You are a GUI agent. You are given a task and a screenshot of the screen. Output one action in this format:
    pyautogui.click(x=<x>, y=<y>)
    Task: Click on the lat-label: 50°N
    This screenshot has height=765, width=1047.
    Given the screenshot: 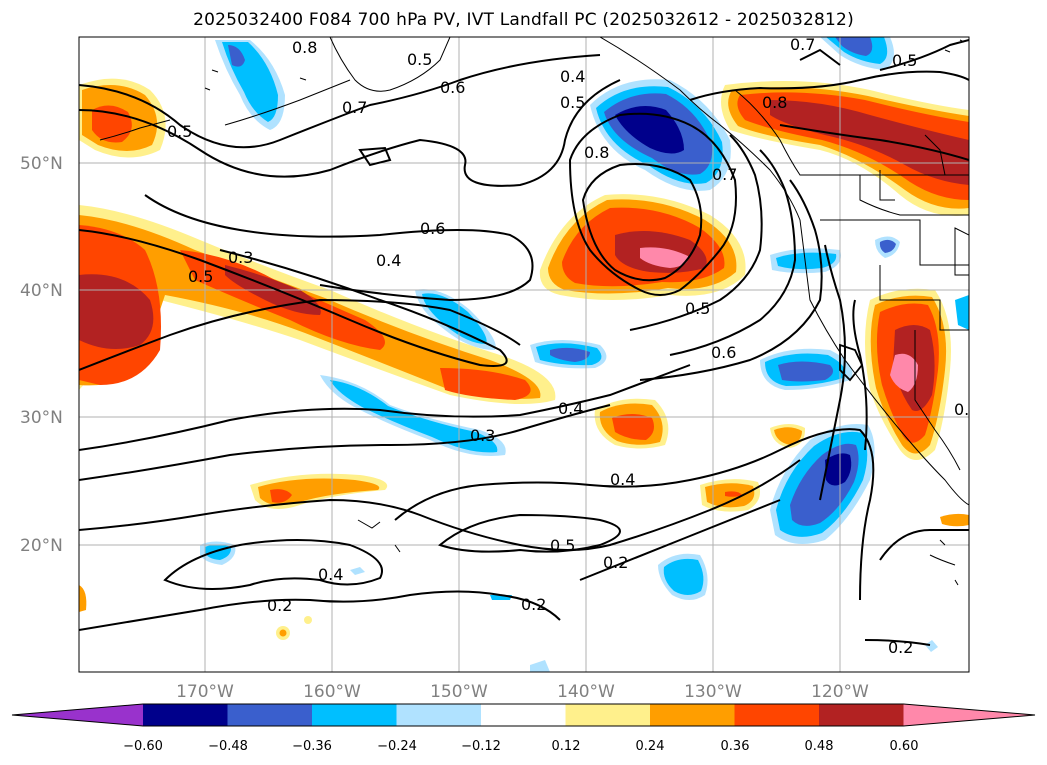 What is the action you would take?
    pyautogui.click(x=41, y=164)
    